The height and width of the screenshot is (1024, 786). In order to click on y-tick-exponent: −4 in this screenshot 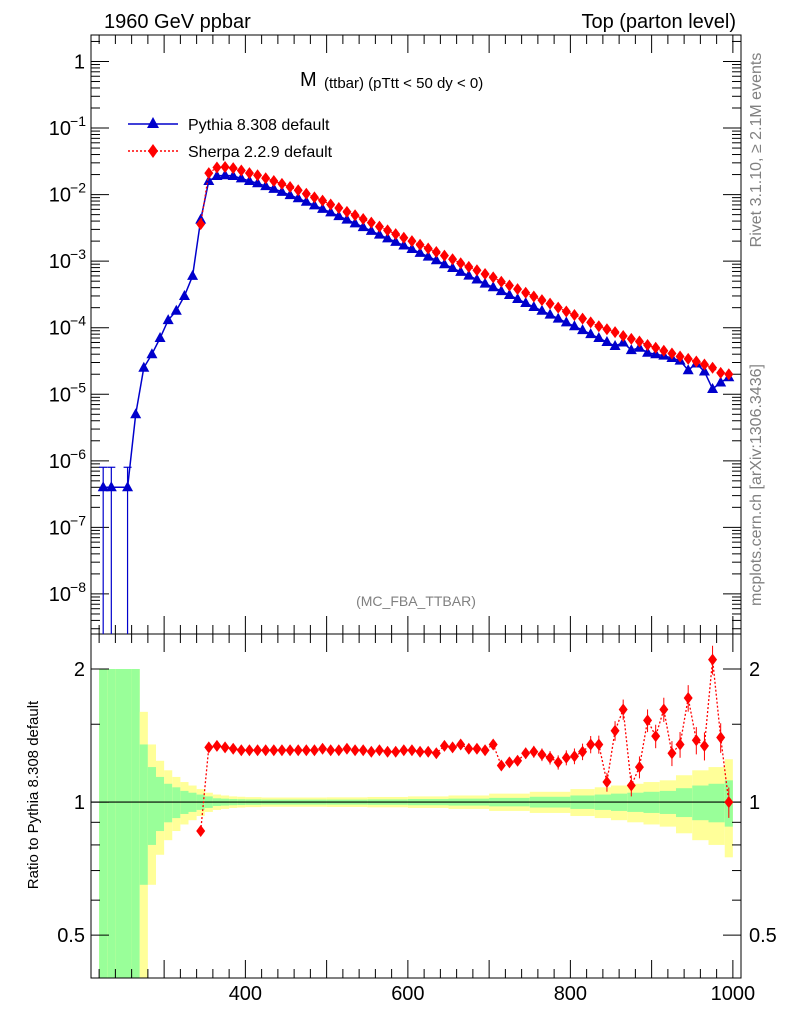, I will do `click(78, 321)`.